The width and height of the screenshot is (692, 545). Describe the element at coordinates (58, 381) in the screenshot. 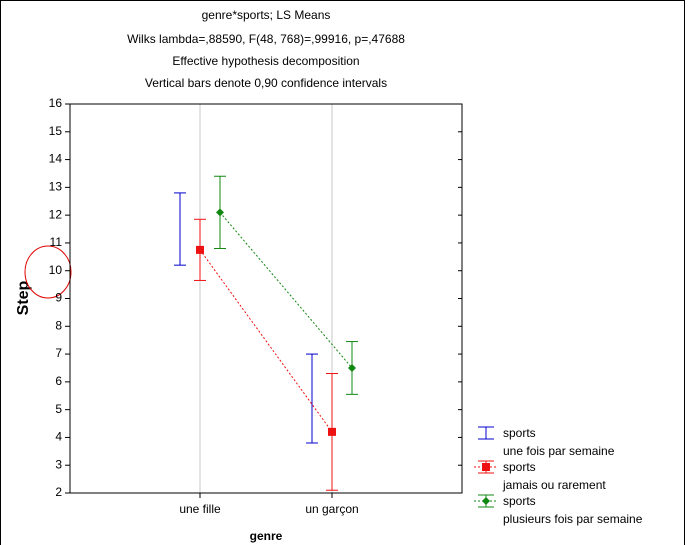

I see `y-tick-label: 6` at that location.